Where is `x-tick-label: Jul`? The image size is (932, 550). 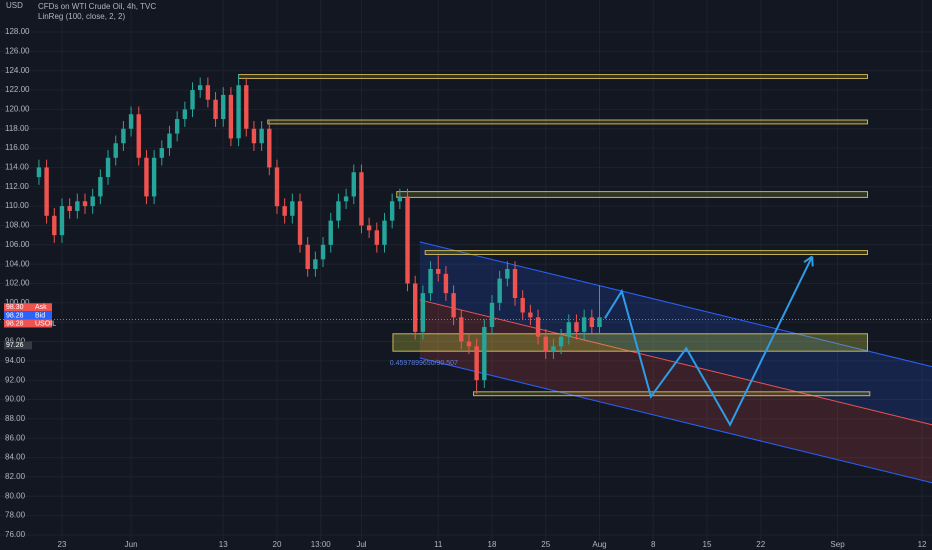
x-tick-label: Jul is located at coordinates (361, 544).